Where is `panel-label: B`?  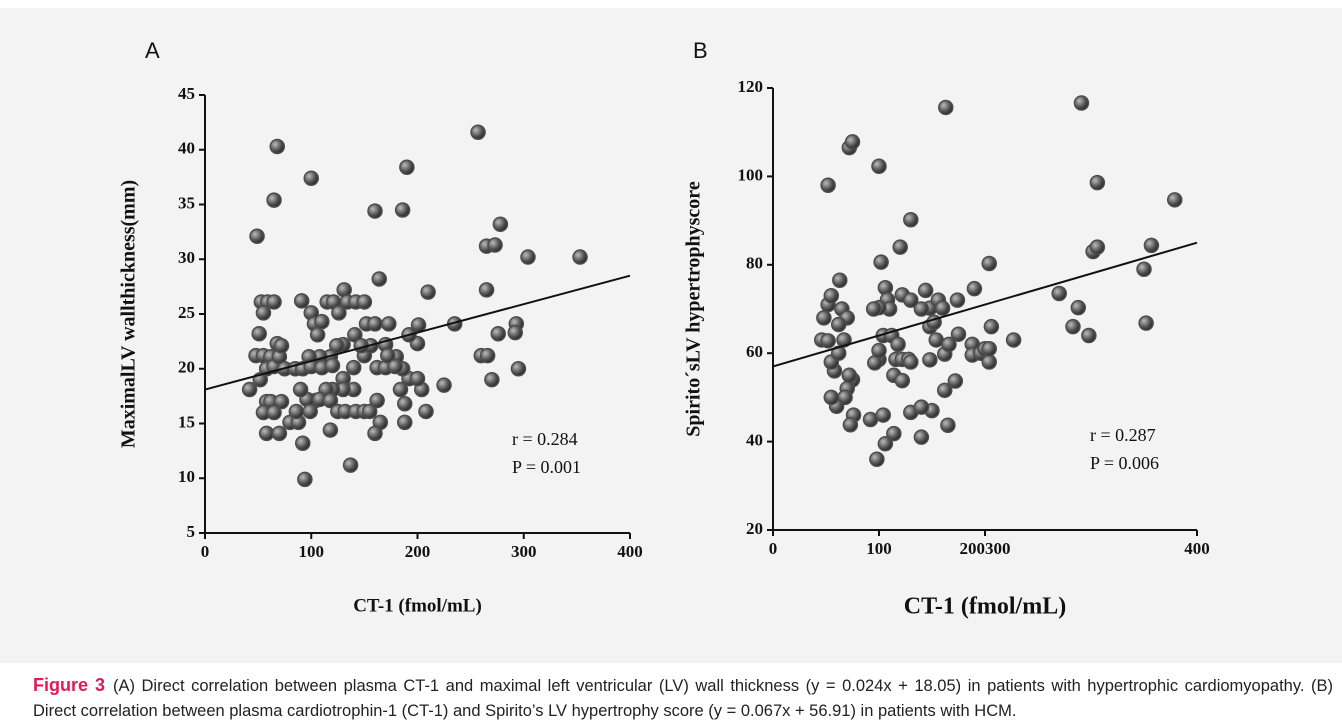 panel-label: B is located at coordinates (700, 50).